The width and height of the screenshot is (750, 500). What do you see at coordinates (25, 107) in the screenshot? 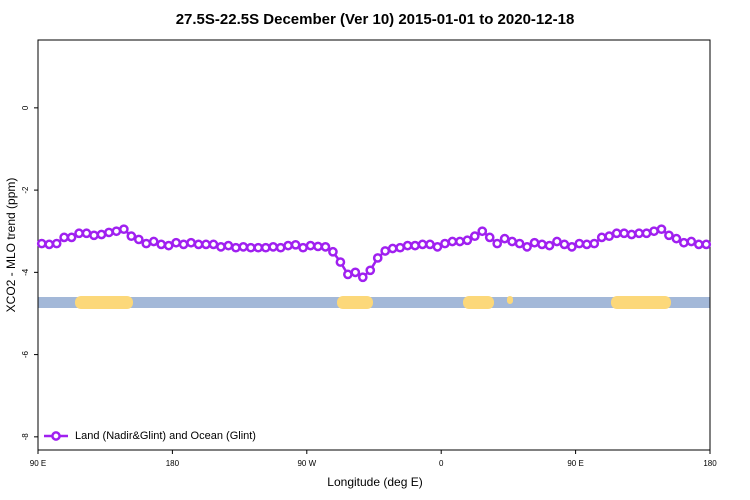
I see `y-tick-label: 0` at bounding box center [25, 107].